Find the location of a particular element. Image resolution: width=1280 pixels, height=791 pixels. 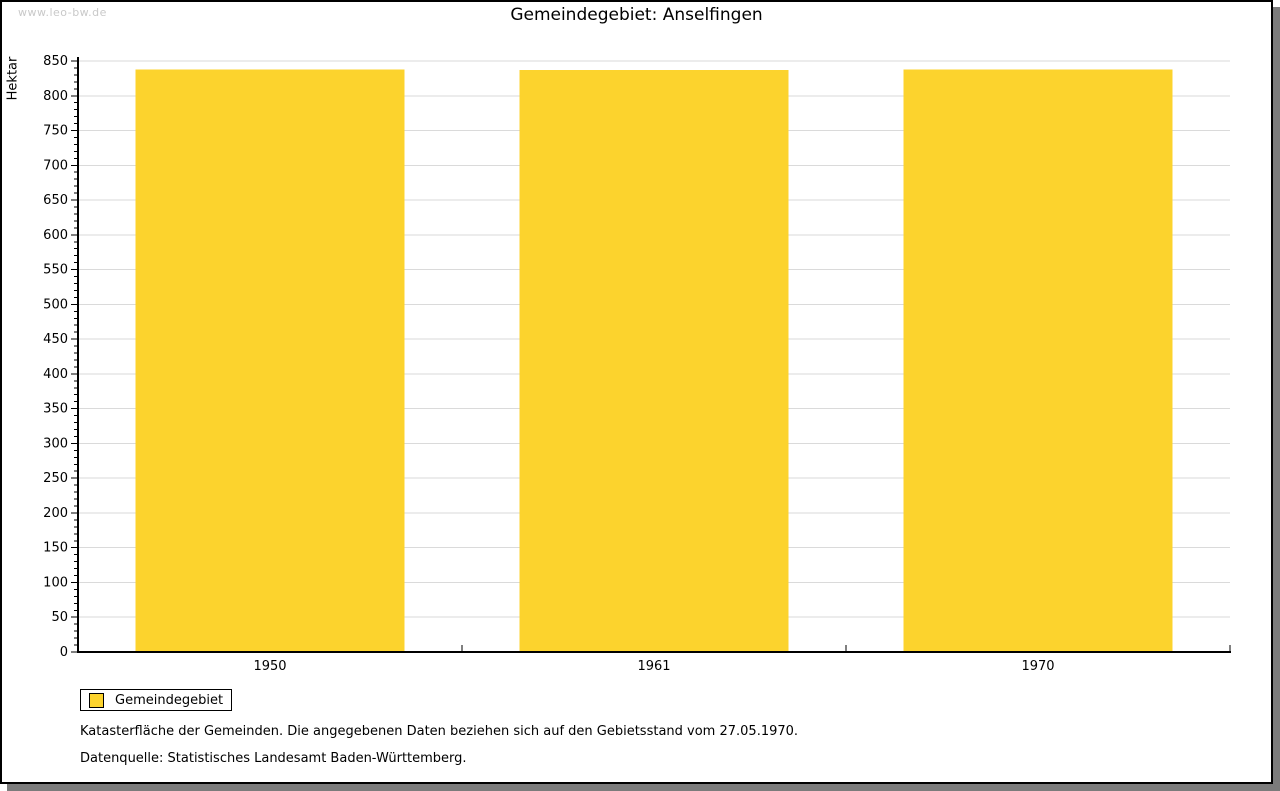

x-category-label: 1970 is located at coordinates (1037, 666).